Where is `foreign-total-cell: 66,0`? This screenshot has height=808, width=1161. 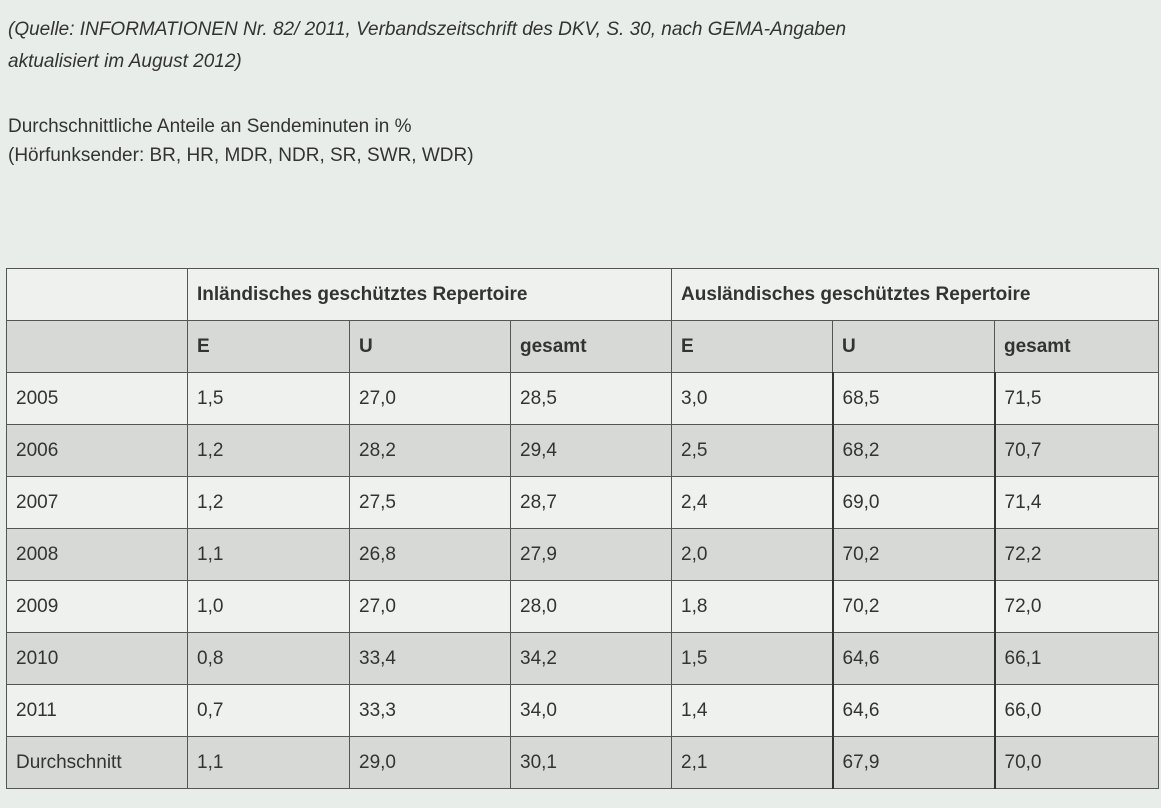 foreign-total-cell: 66,0 is located at coordinates (1076, 710).